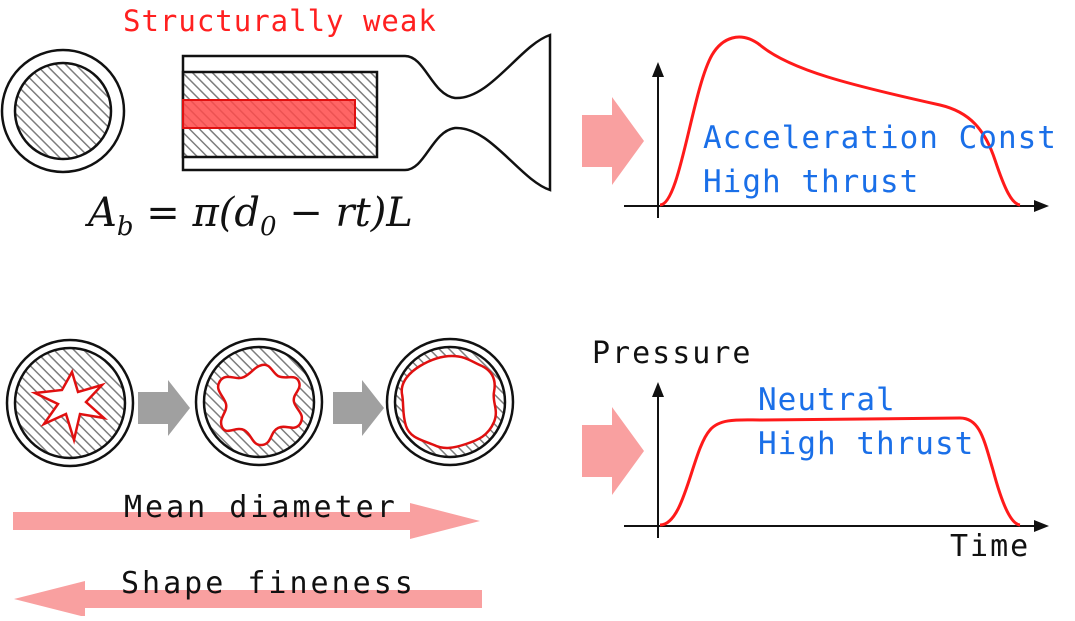  I want to click on structurally-weak-label: Structurally weak, so click(280, 21).